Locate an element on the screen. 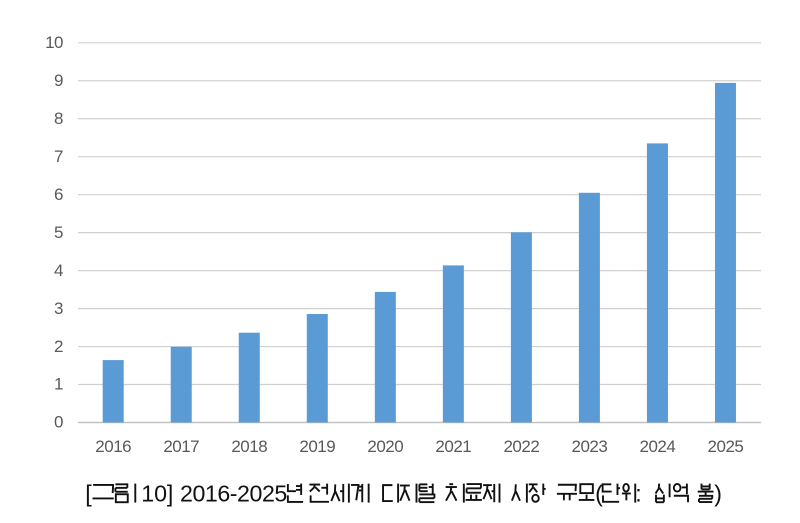 Image resolution: width=800 pixels, height=523 pixels. svg-text: 2023 is located at coordinates (589, 446).